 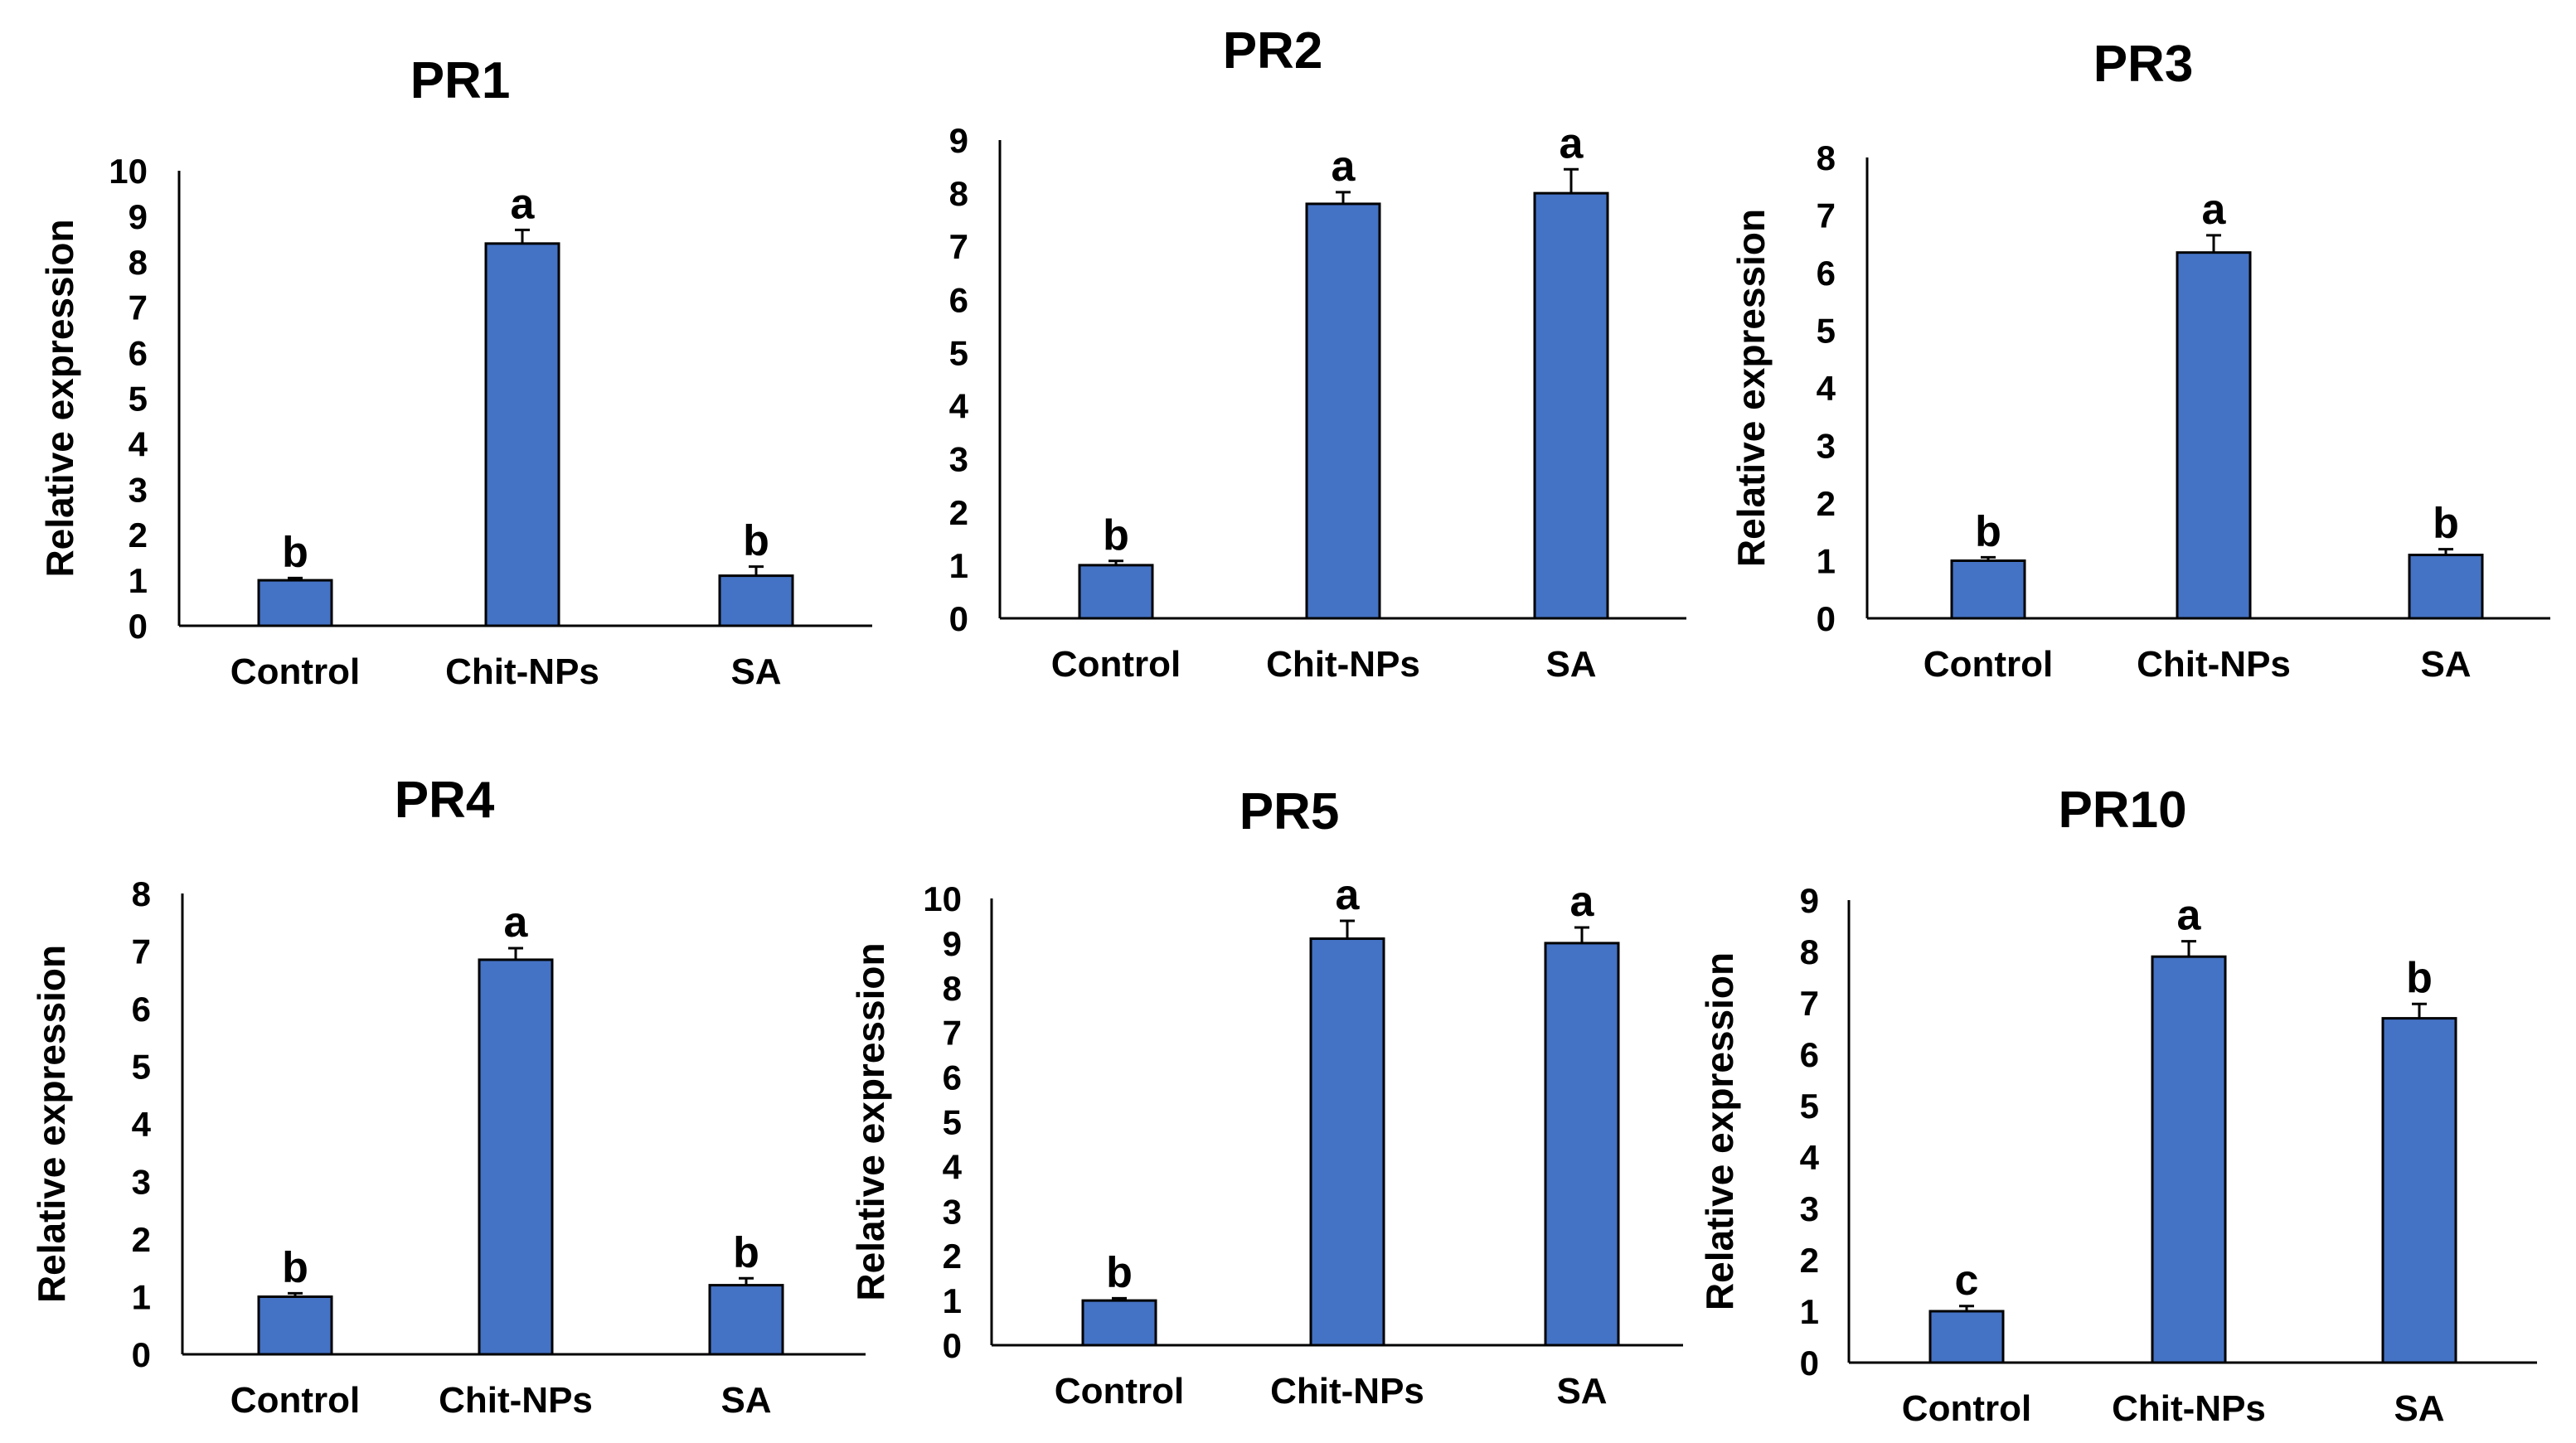 I want to click on significance-letter: c, so click(x=1967, y=1281).